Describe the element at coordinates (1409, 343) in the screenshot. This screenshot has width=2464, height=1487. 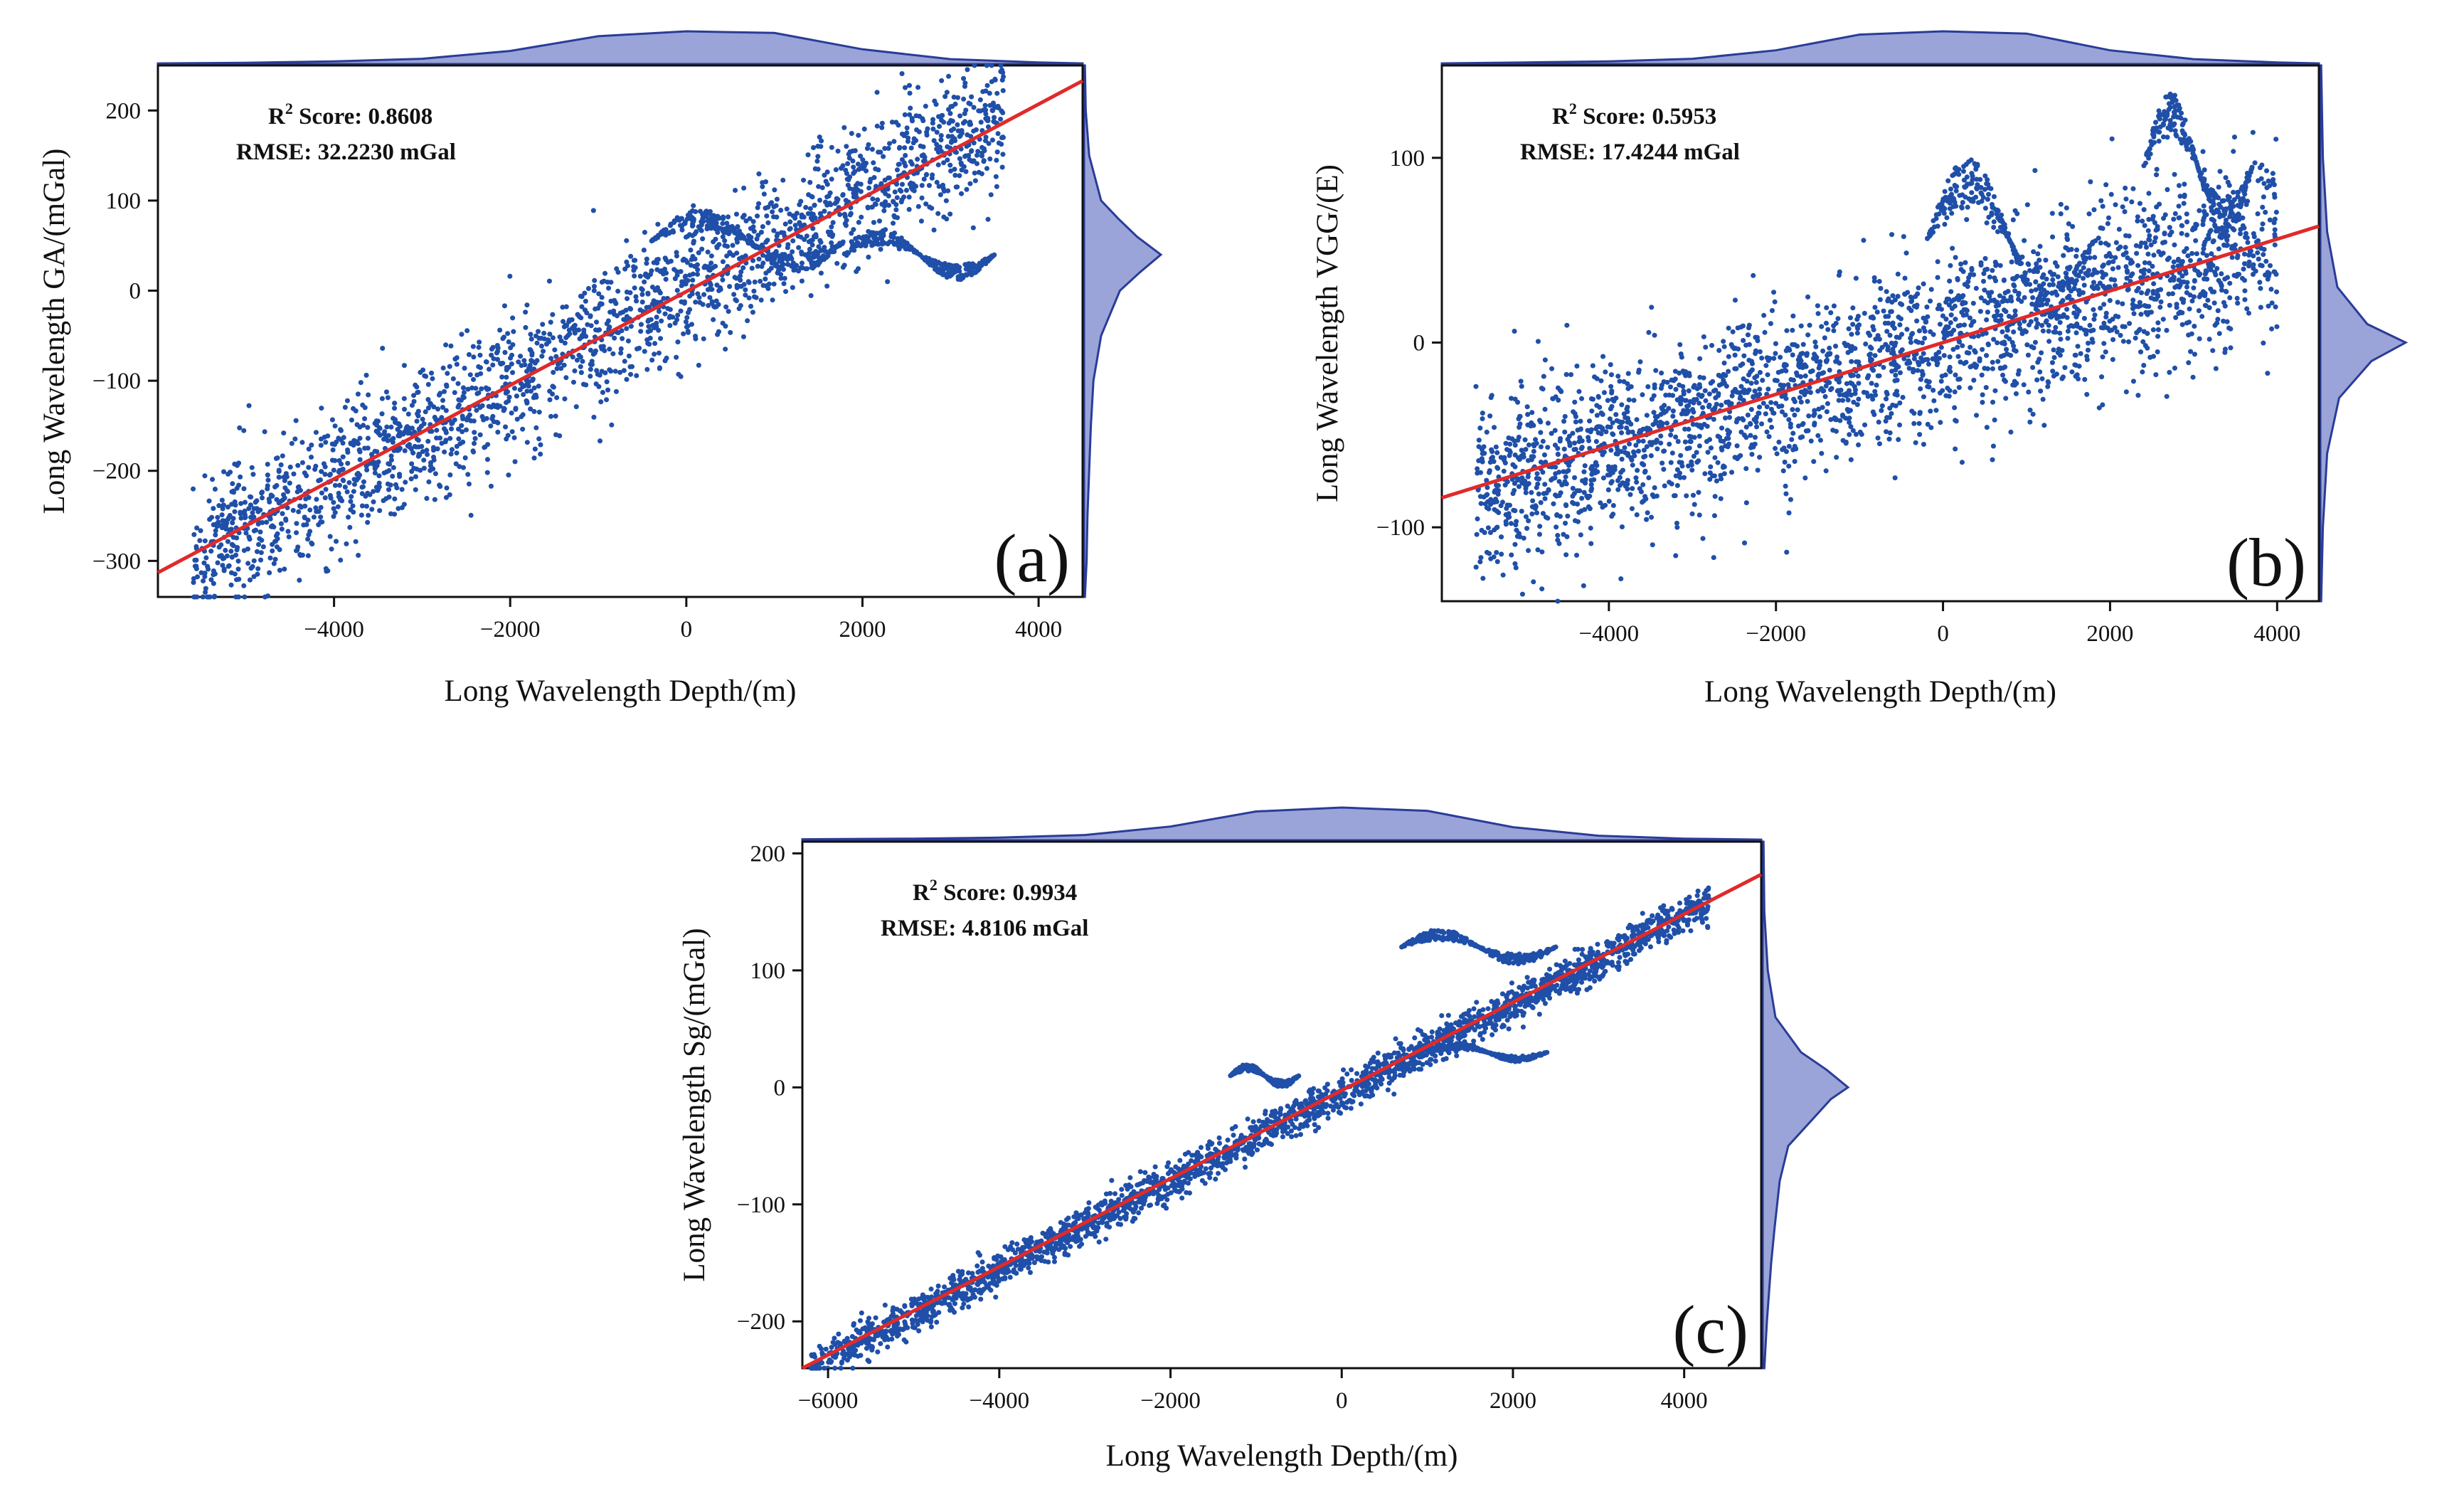
I see `panel-b-y-axis: −100 0 100` at that location.